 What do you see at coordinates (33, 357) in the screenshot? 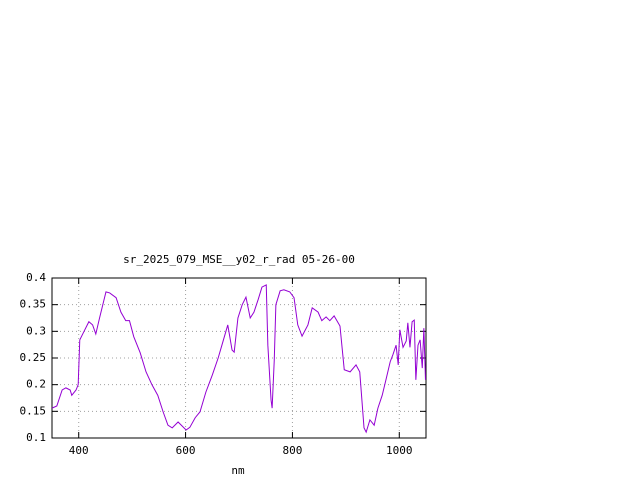
I see `y-tick-label: 0.25` at bounding box center [33, 357].